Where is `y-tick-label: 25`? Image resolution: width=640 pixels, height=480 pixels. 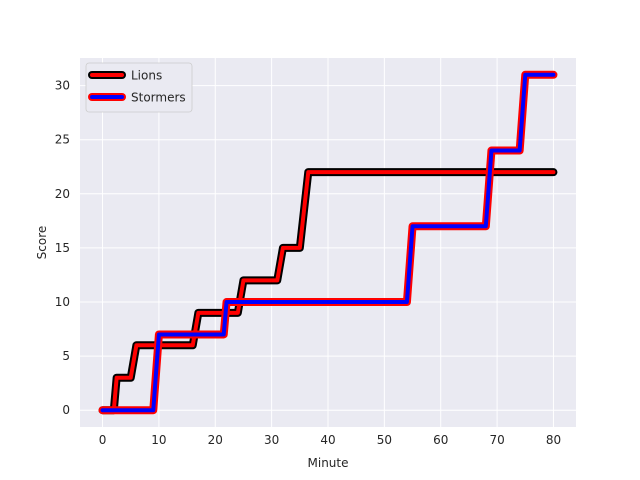 y-tick-label: 25 is located at coordinates (62, 140).